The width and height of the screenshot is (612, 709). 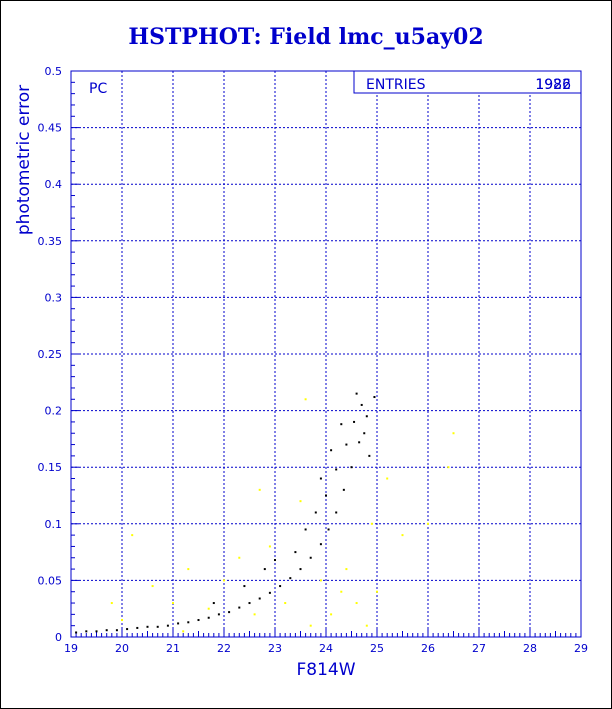 I want to click on x-tick-label: 24, so click(x=326, y=648).